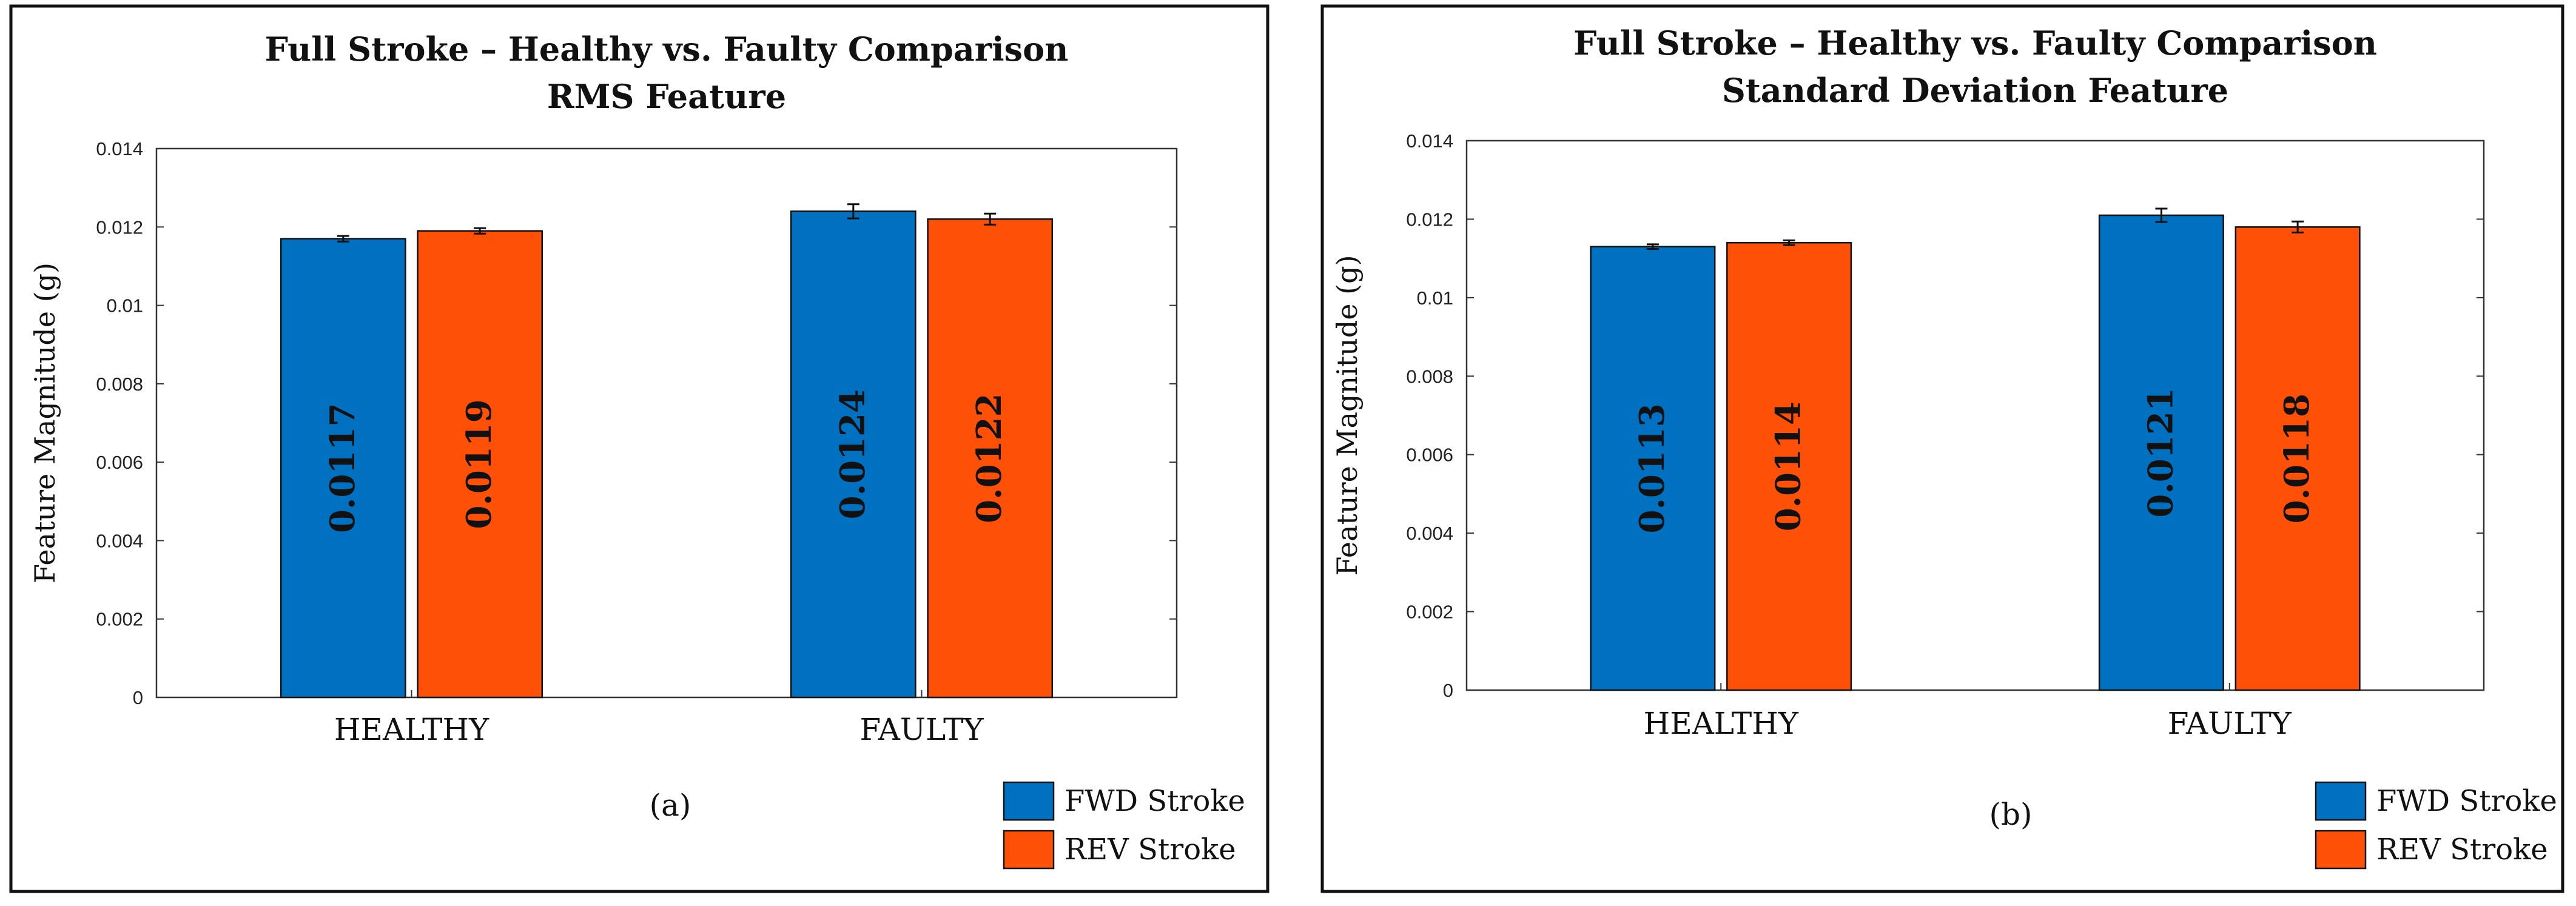 This screenshot has width=2576, height=906. Describe the element at coordinates (666, 96) in the screenshot. I see `chart-subtitle: RMS Feature` at that location.